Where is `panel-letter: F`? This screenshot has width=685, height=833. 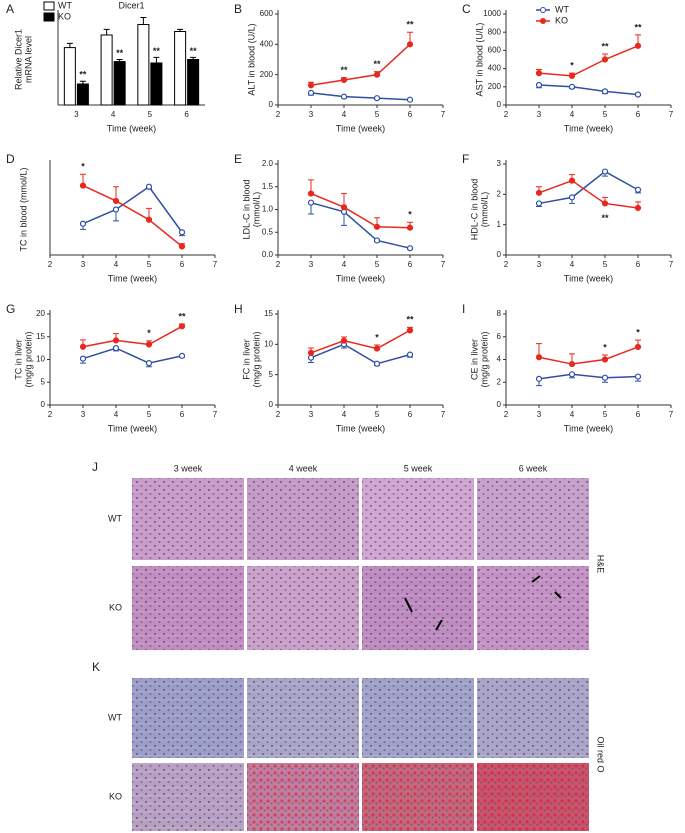 panel-letter: F is located at coordinates (465, 159).